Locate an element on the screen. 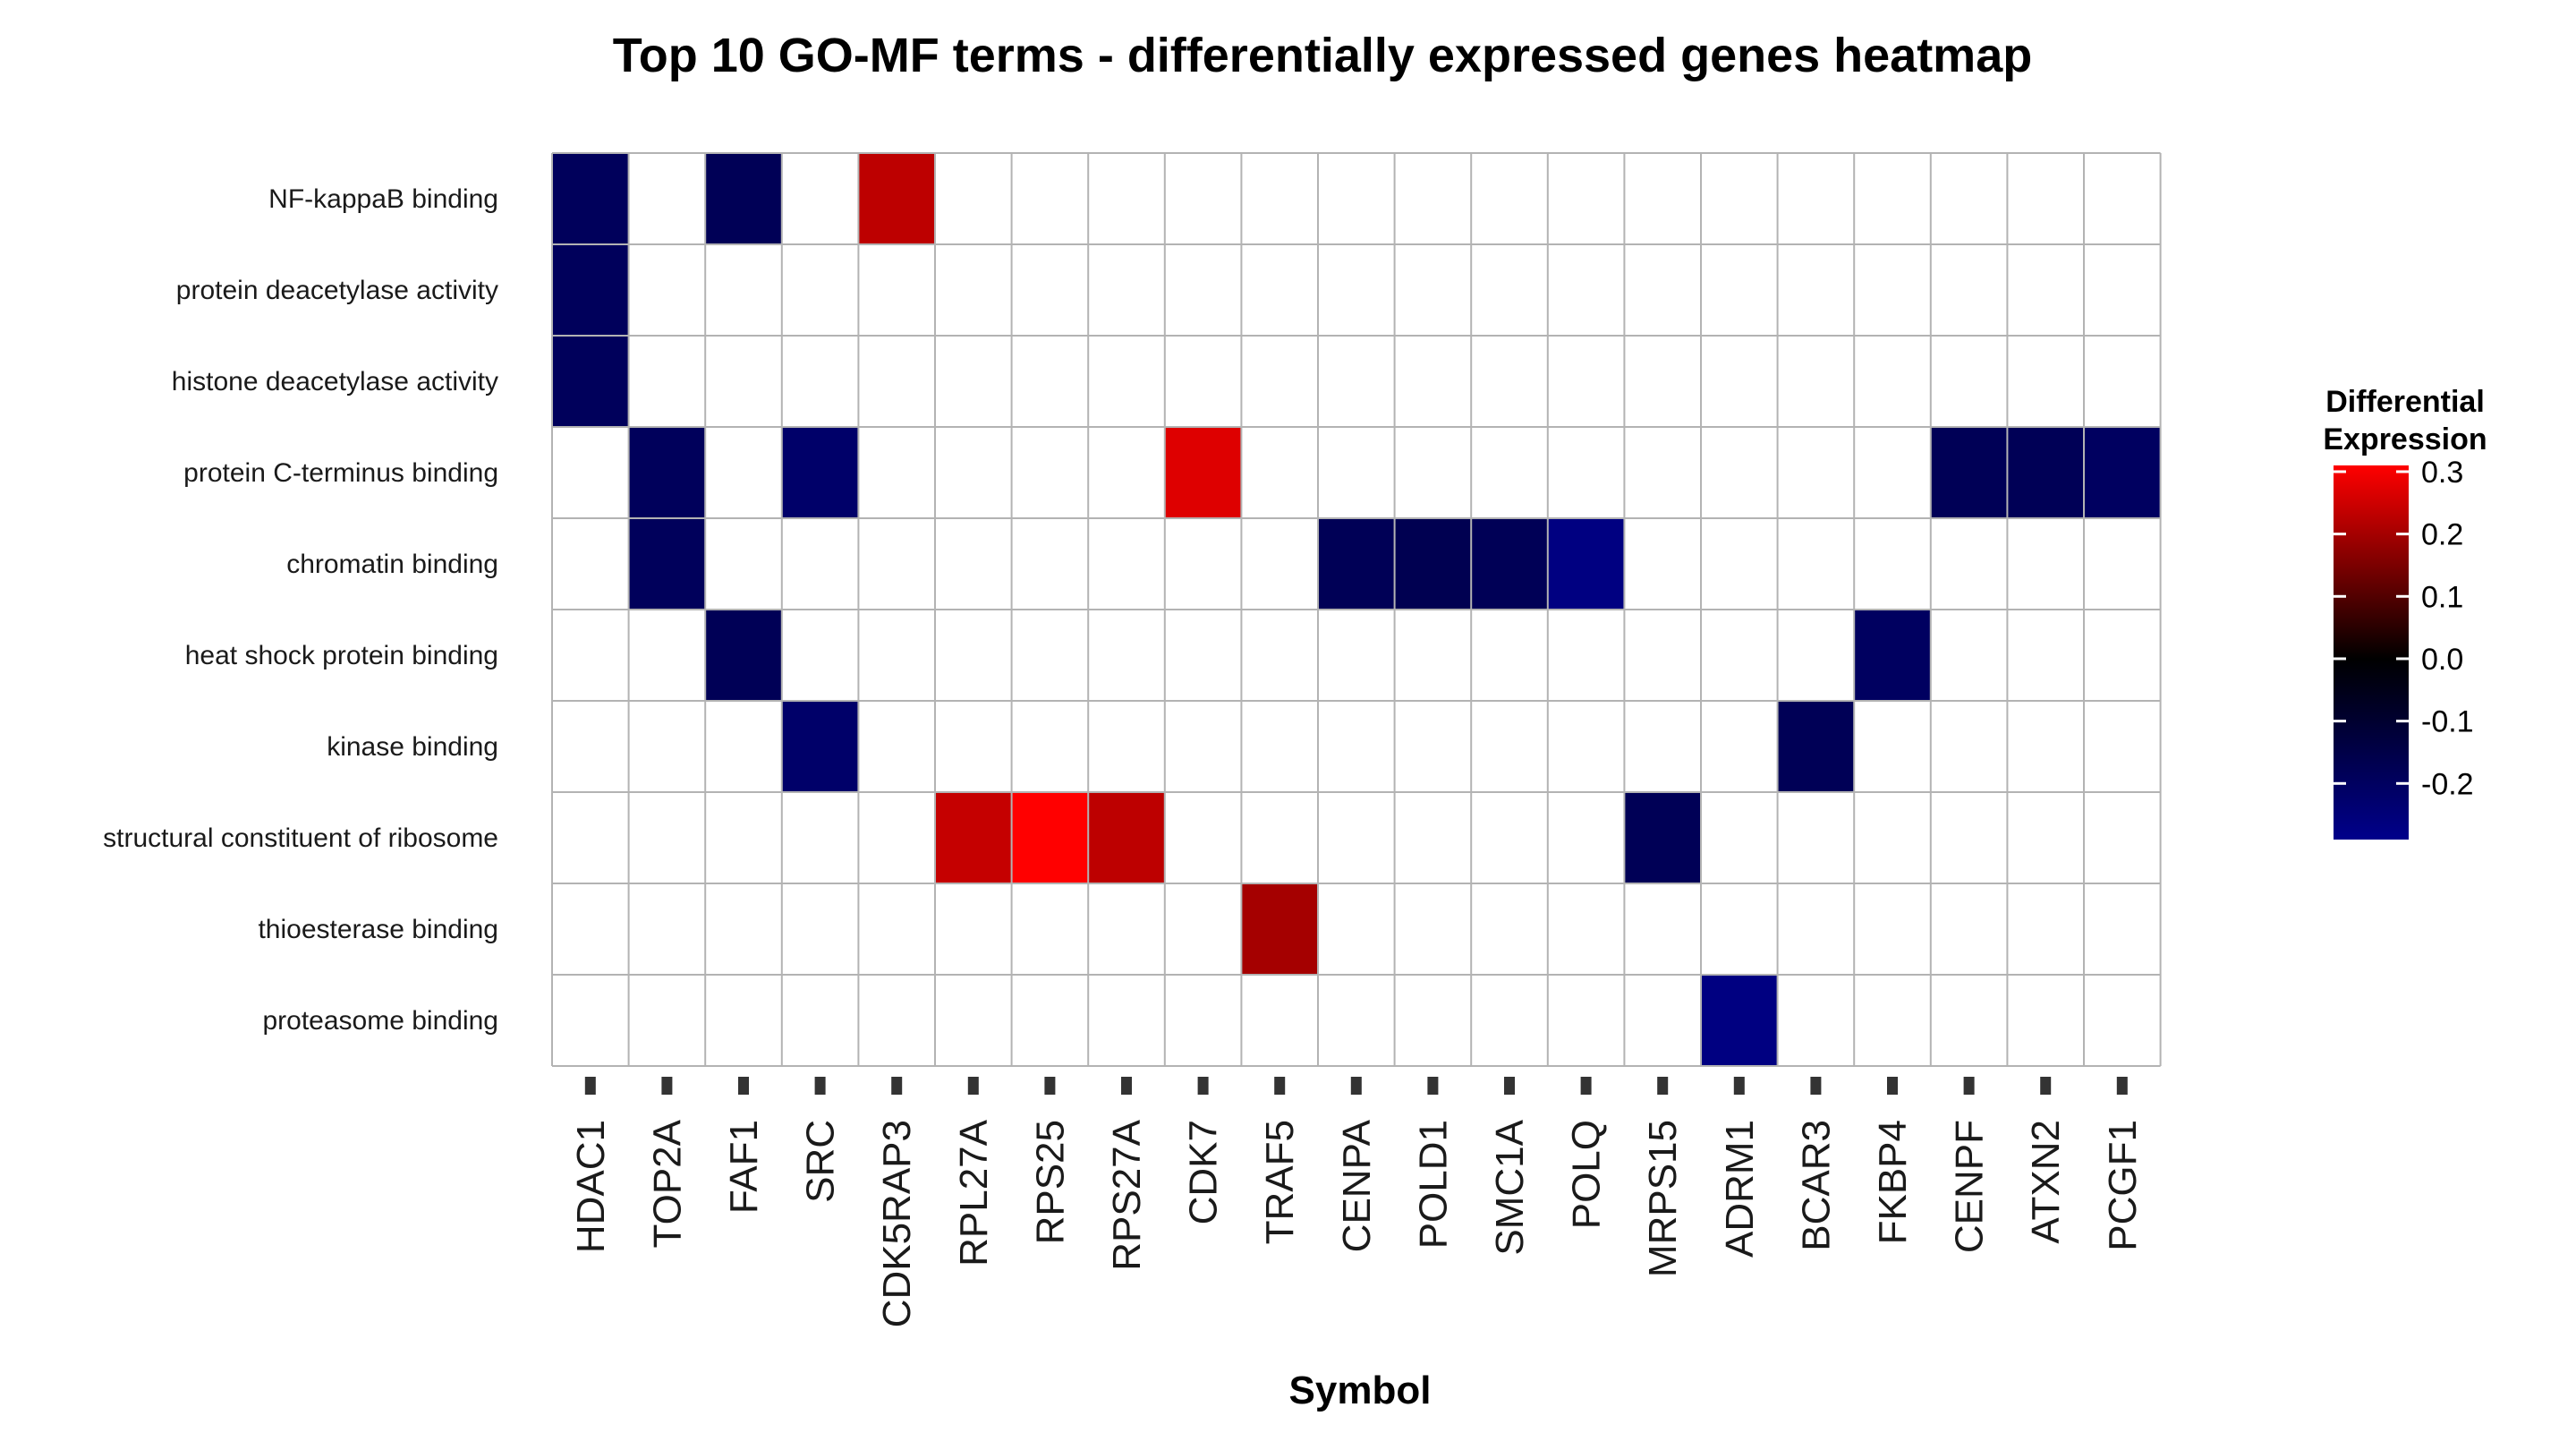 This screenshot has width=2576, height=1450. x-tick-label: CENPA is located at coordinates (1357, 1185).